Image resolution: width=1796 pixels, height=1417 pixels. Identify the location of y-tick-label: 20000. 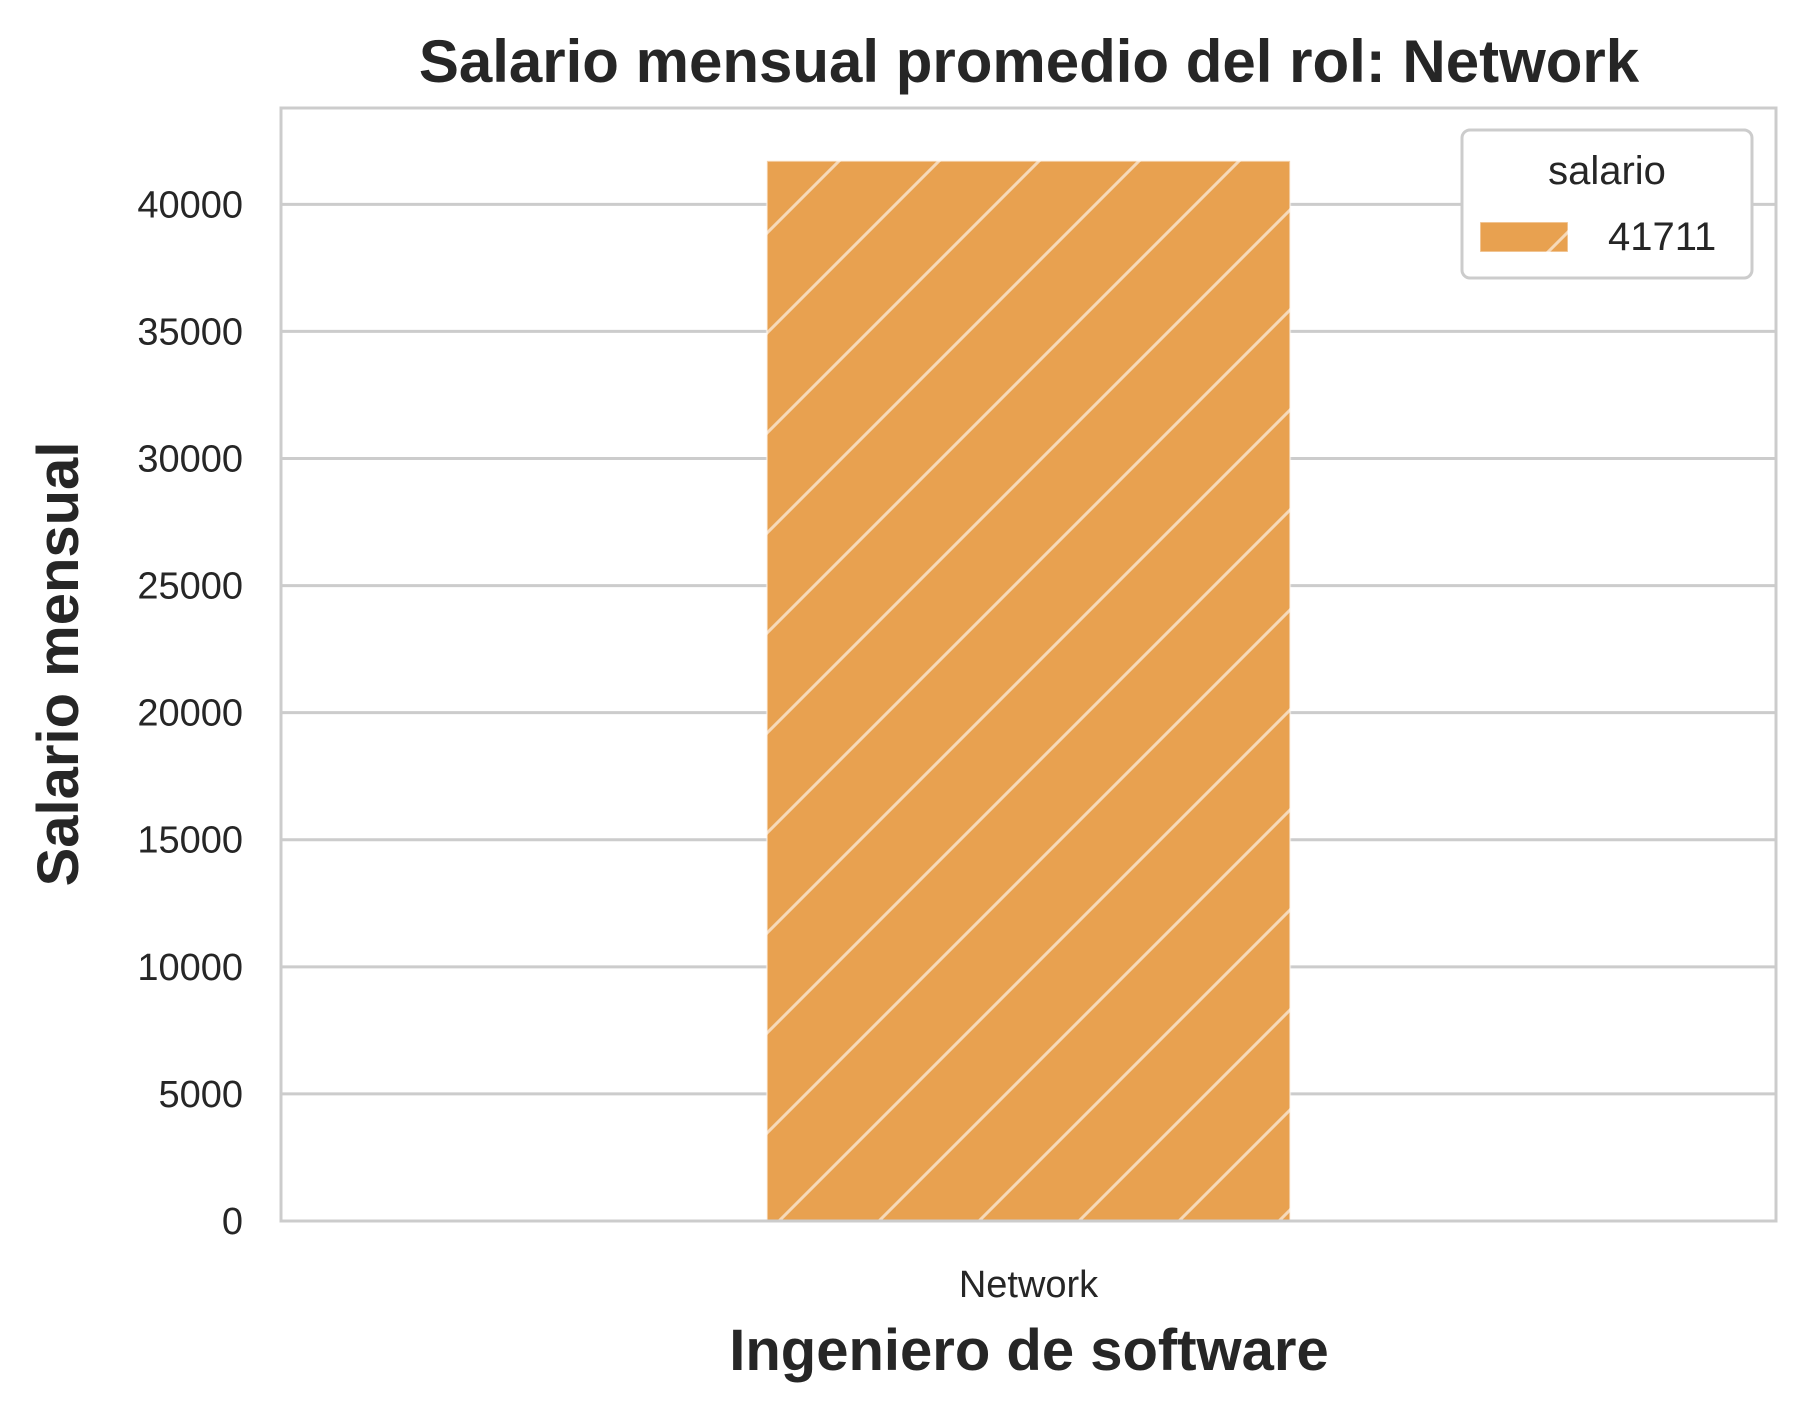
(190, 714).